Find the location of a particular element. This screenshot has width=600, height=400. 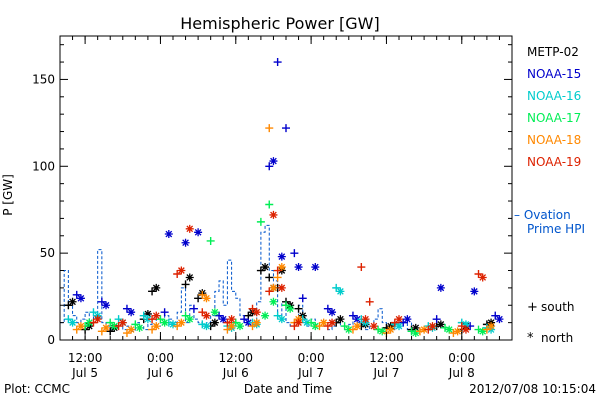

legend-north-symbol: * is located at coordinates (530, 338).